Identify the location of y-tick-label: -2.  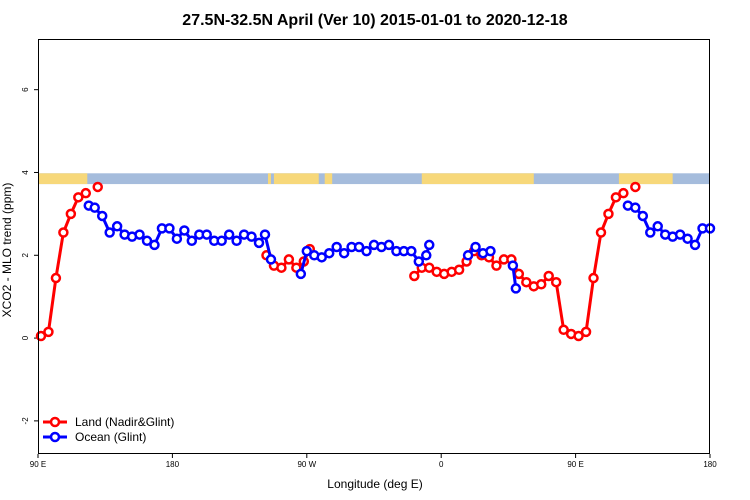
(25, 421).